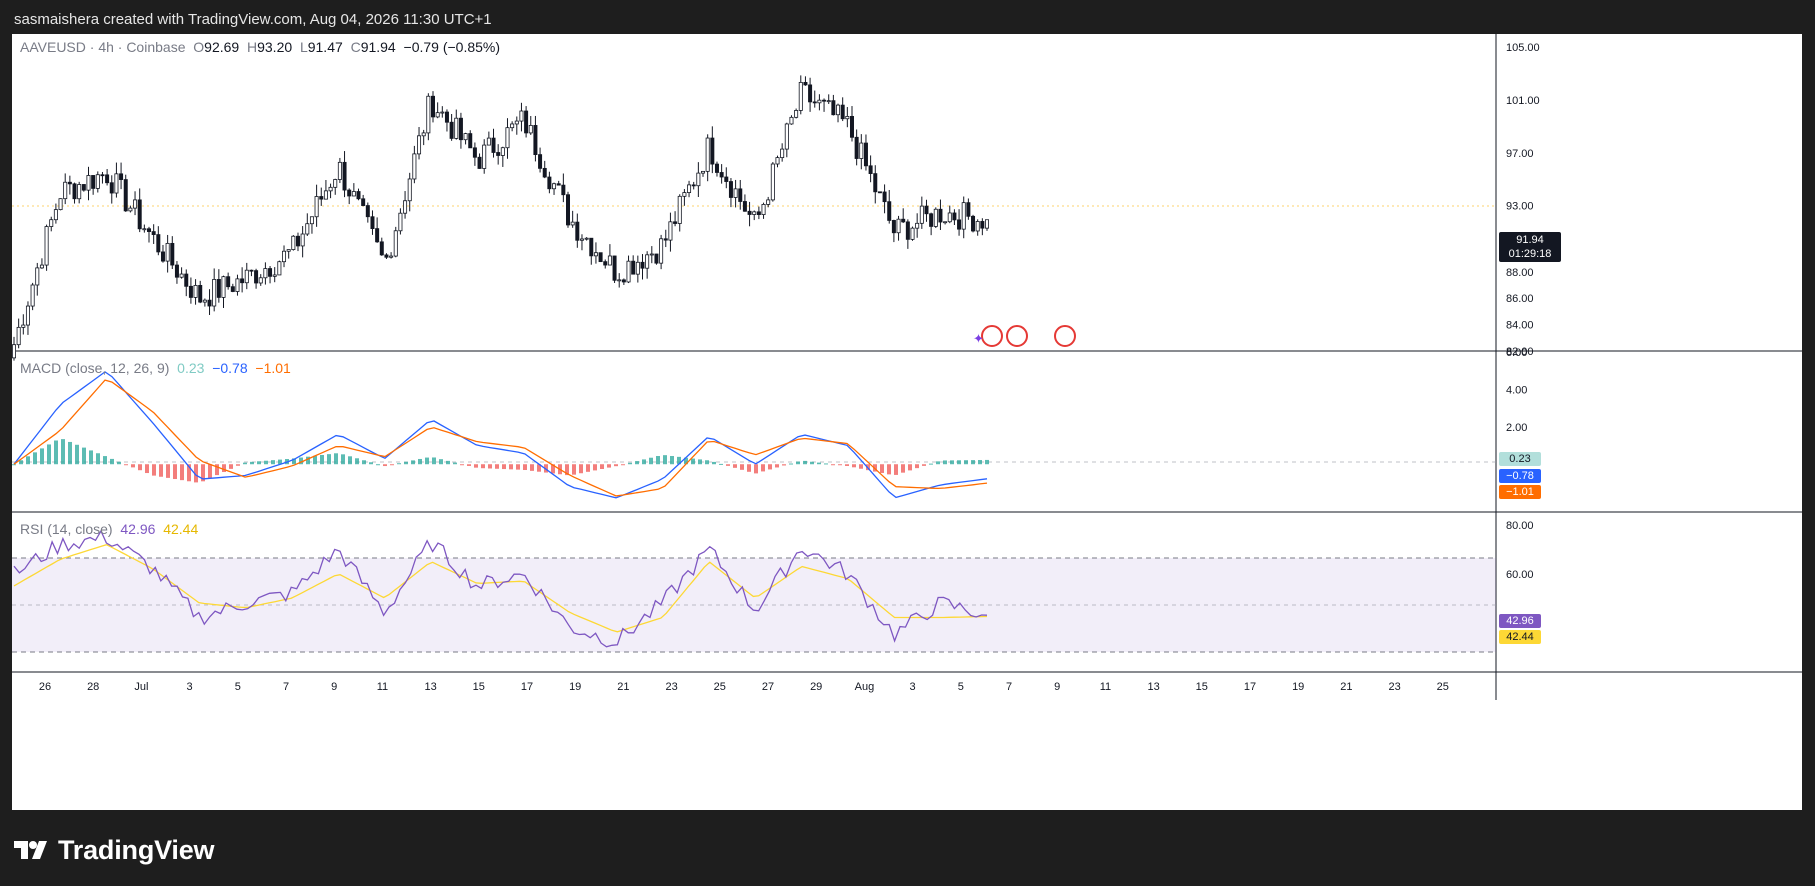 The image size is (1815, 886). I want to click on macd-tick-label: 4.00, so click(1516, 390).